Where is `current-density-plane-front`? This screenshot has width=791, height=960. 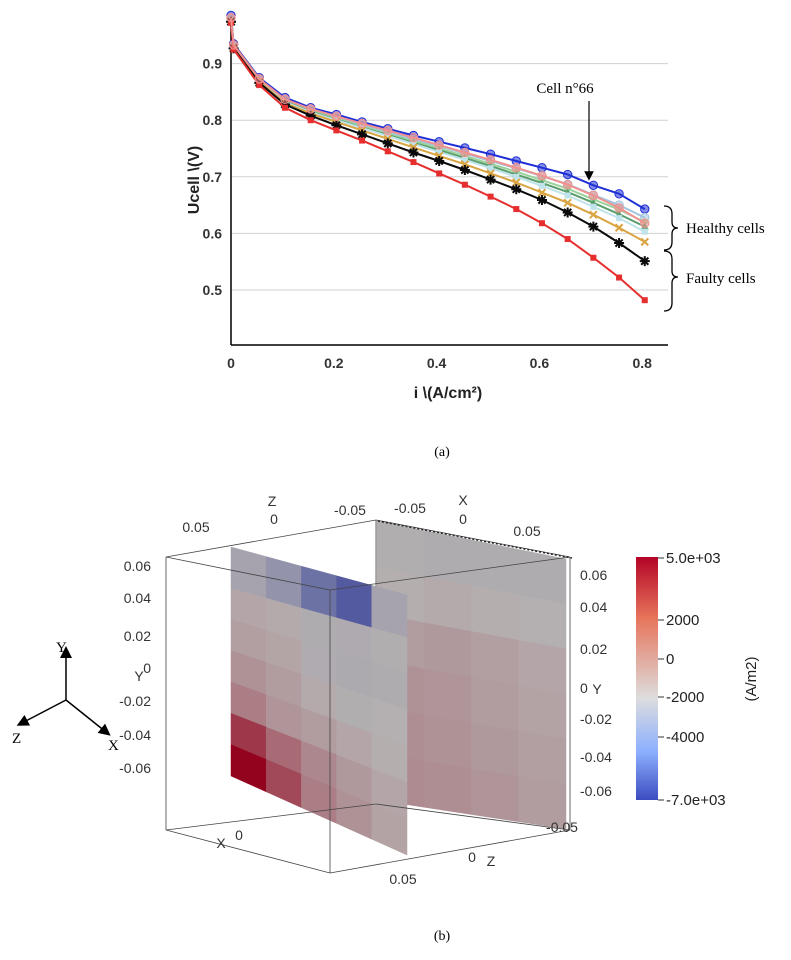 current-density-plane-front is located at coordinates (319, 701).